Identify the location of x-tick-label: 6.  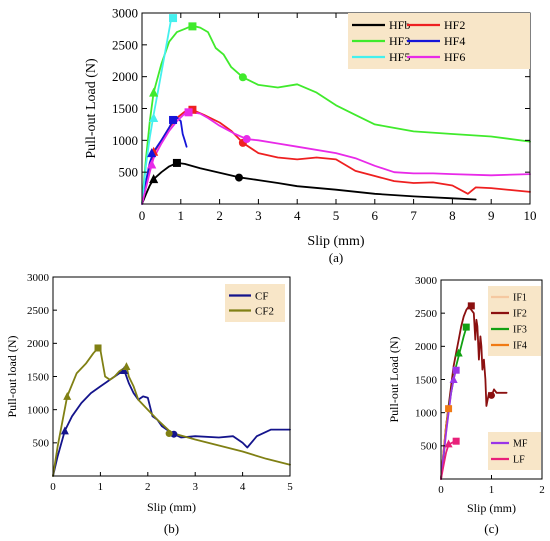
(375, 215).